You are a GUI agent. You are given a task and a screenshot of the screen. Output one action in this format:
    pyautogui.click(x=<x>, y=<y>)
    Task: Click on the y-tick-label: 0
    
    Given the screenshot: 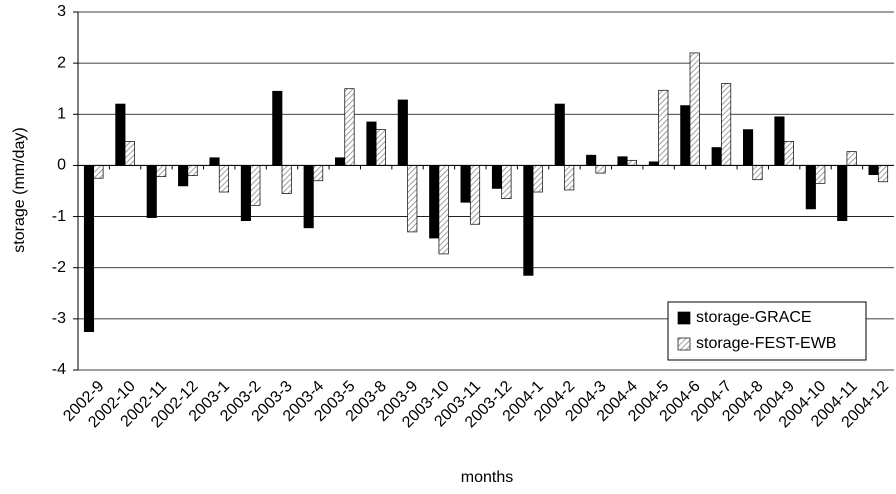 What is the action you would take?
    pyautogui.click(x=61, y=165)
    